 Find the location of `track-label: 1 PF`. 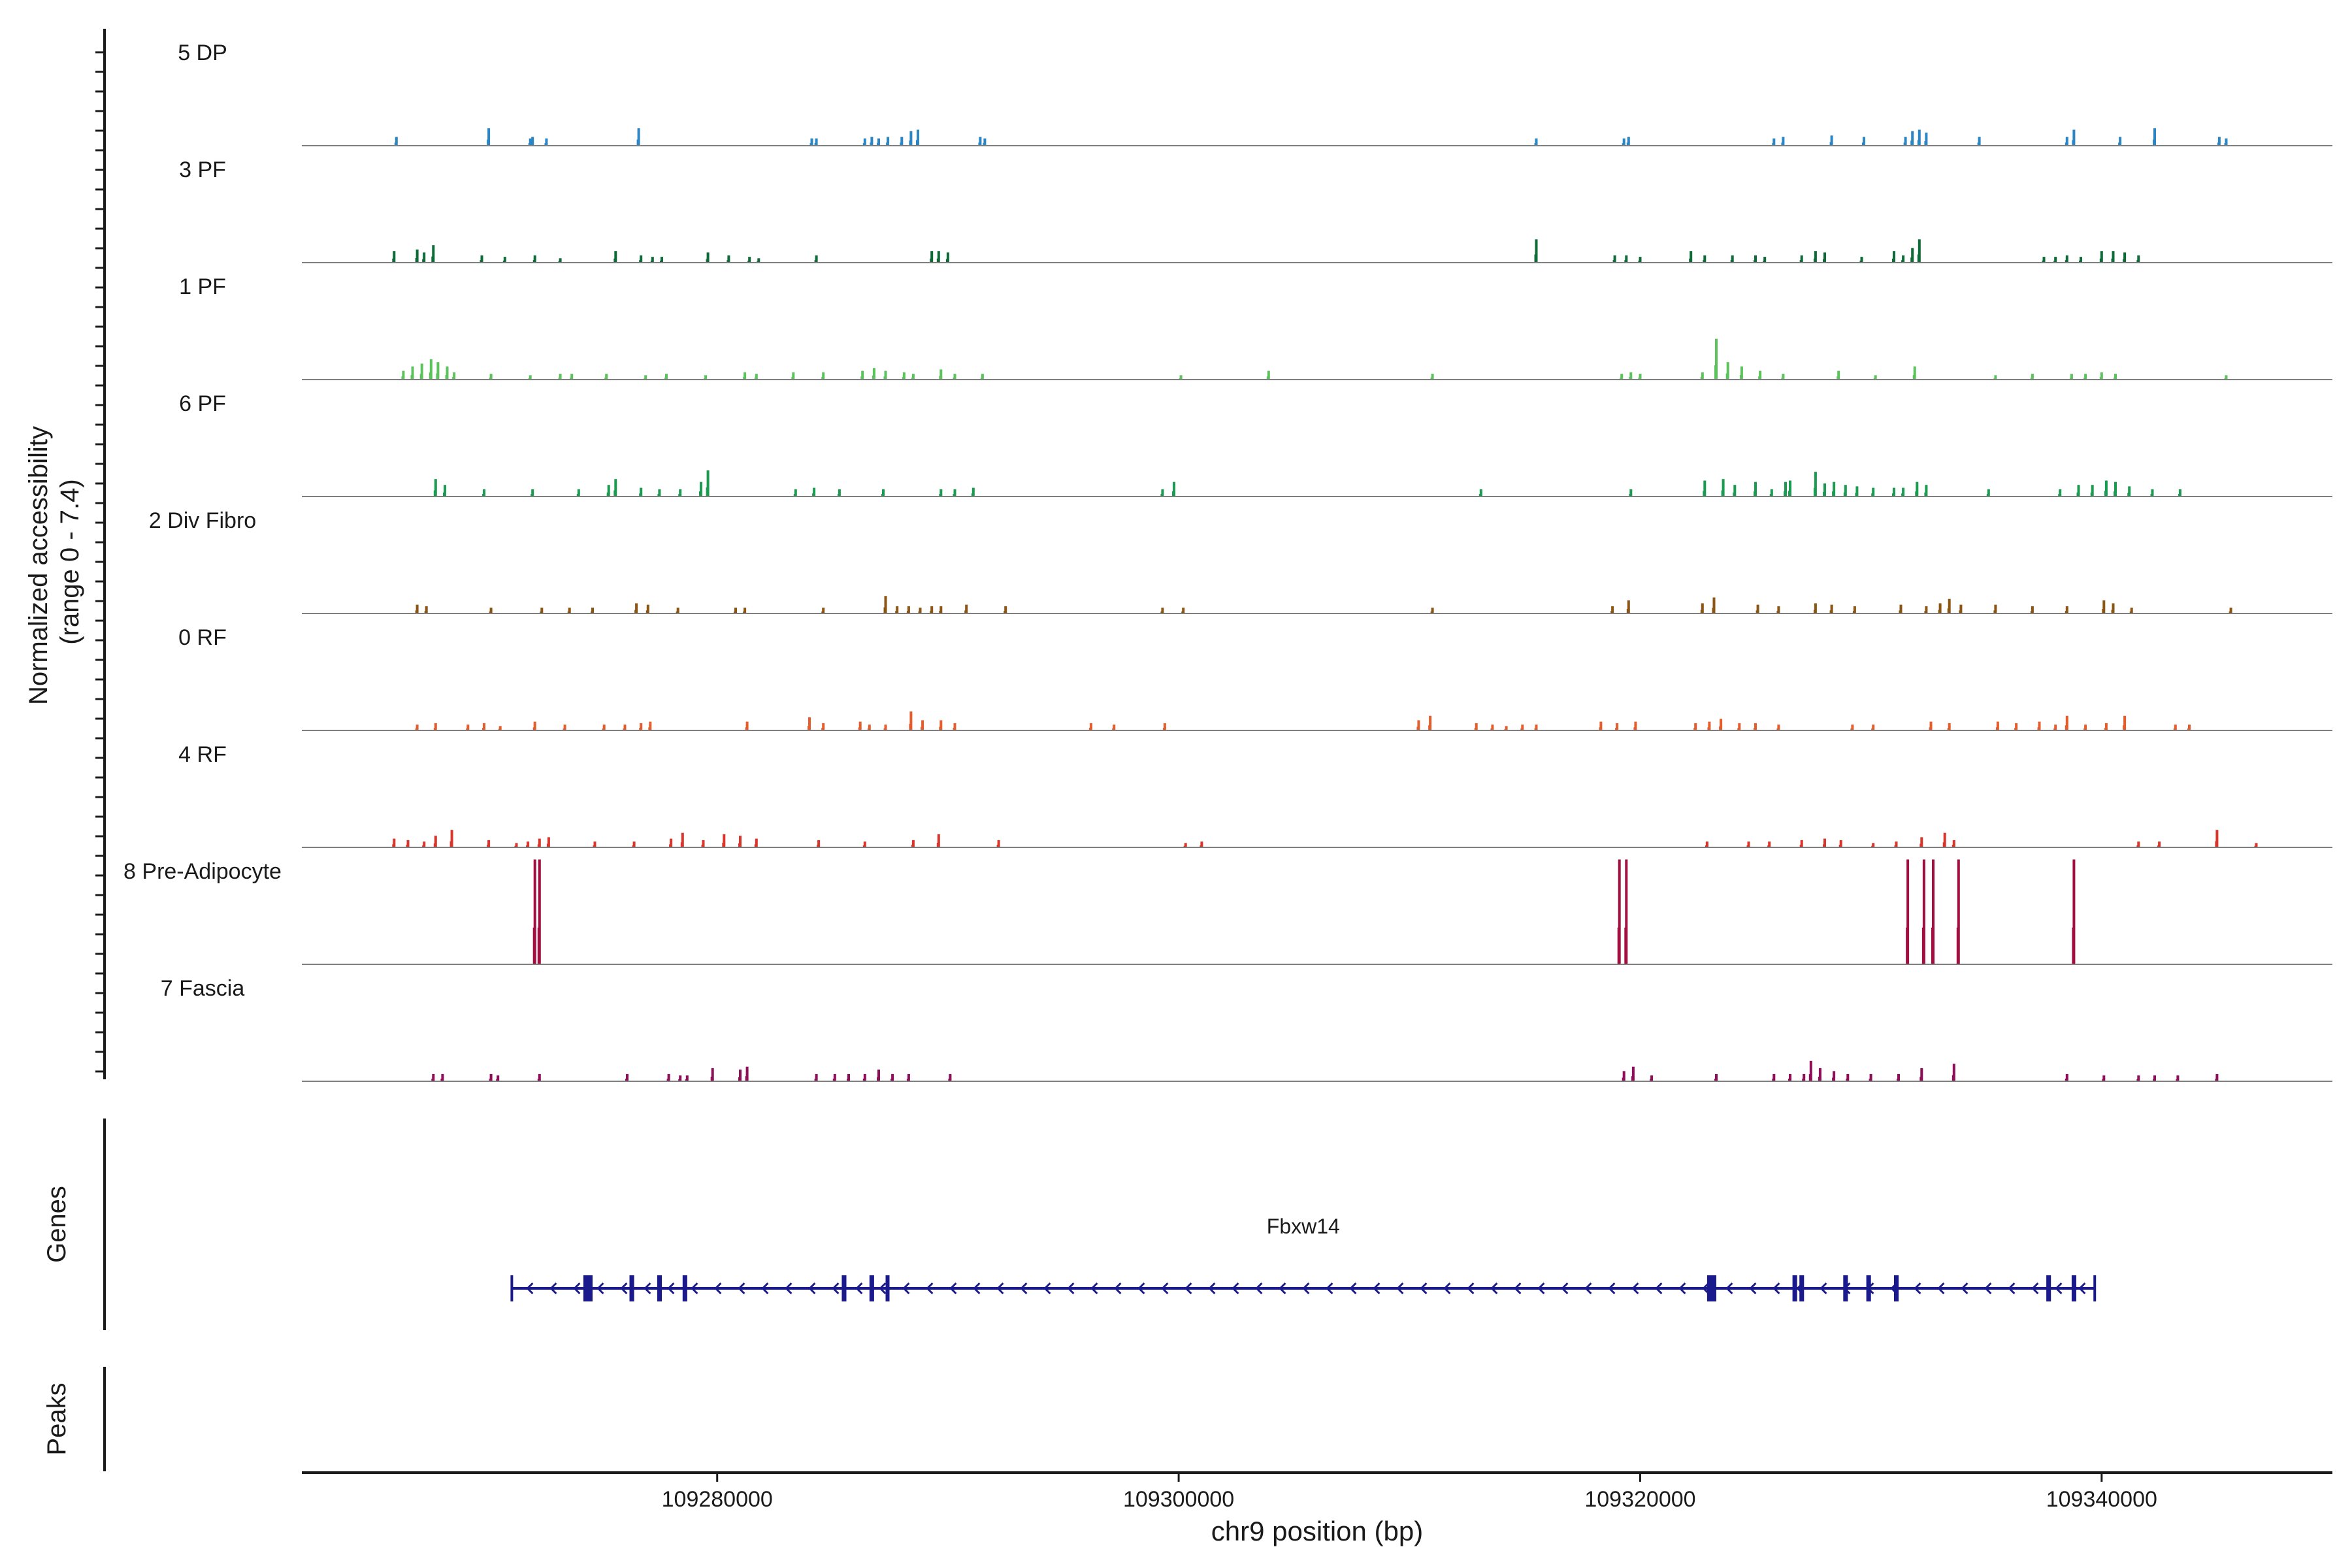

track-label: 1 PF is located at coordinates (202, 286).